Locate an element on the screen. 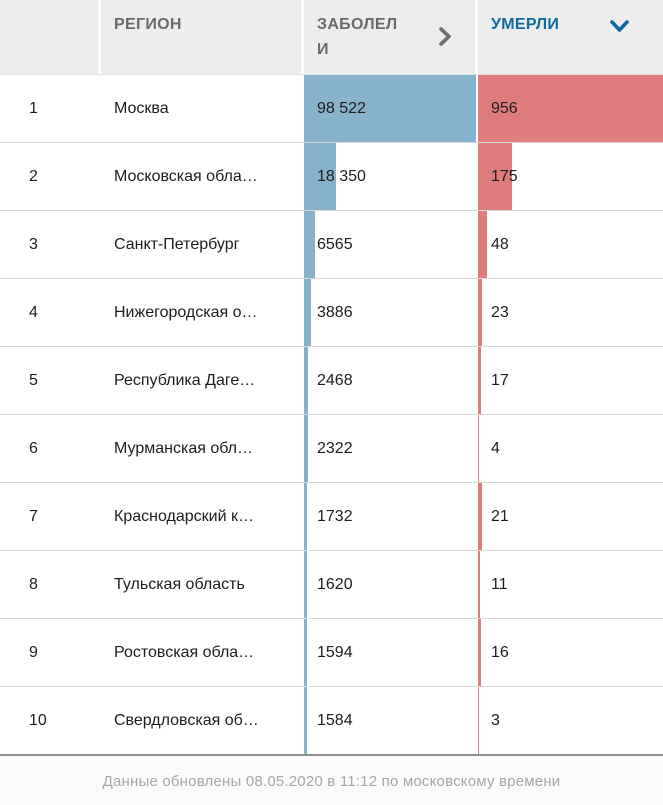 This screenshot has width=663, height=805. infected-value: 3886 is located at coordinates (335, 312).